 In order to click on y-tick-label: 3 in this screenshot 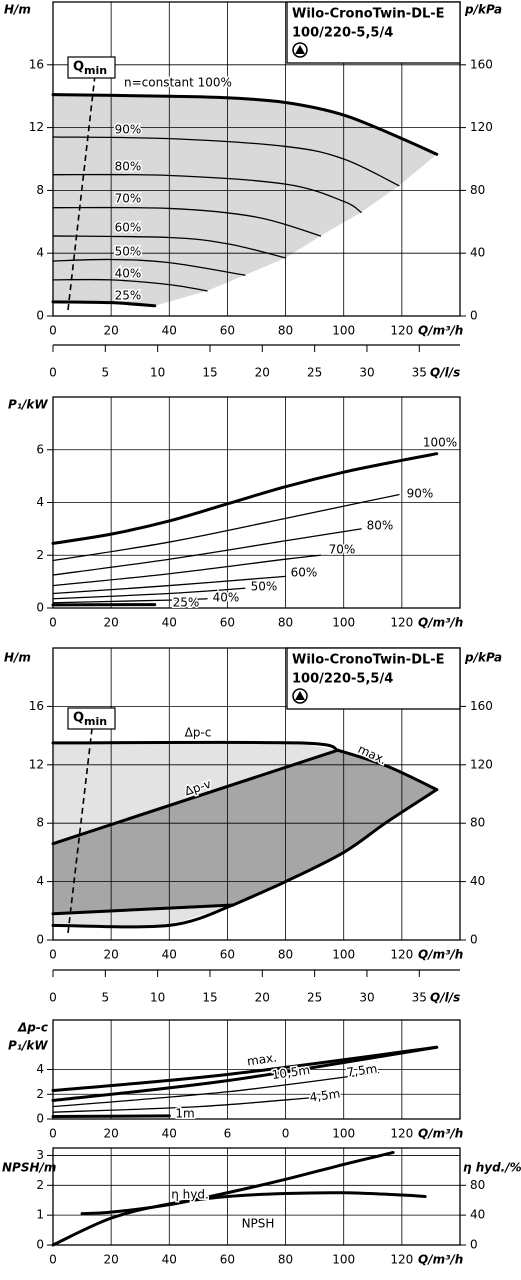, I will do `click(40, 1155)`.